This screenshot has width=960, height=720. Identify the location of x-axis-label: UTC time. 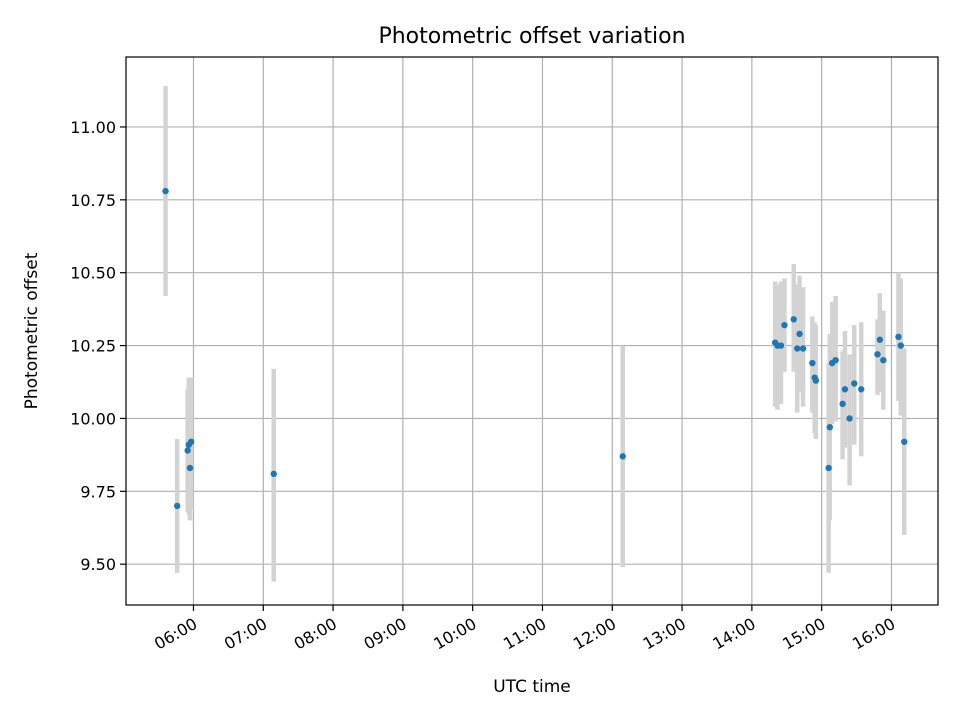
(532, 687).